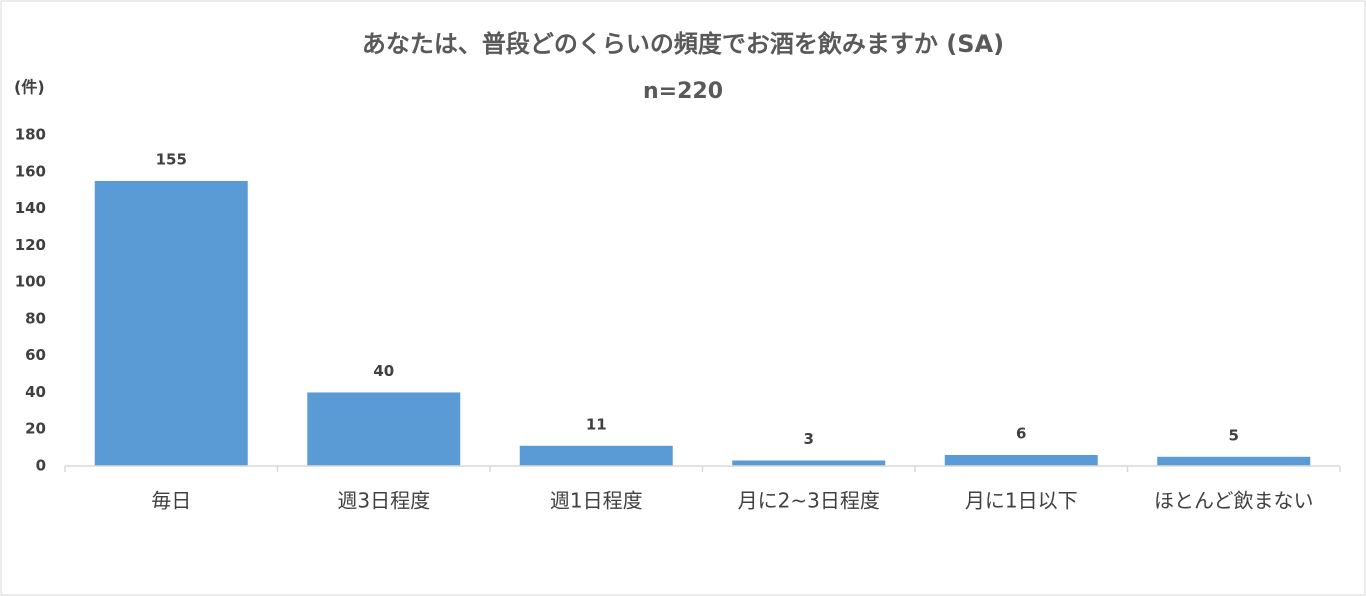 The height and width of the screenshot is (596, 1366). Describe the element at coordinates (29, 87) in the screenshot. I see `y-axis-label: (件)` at that location.